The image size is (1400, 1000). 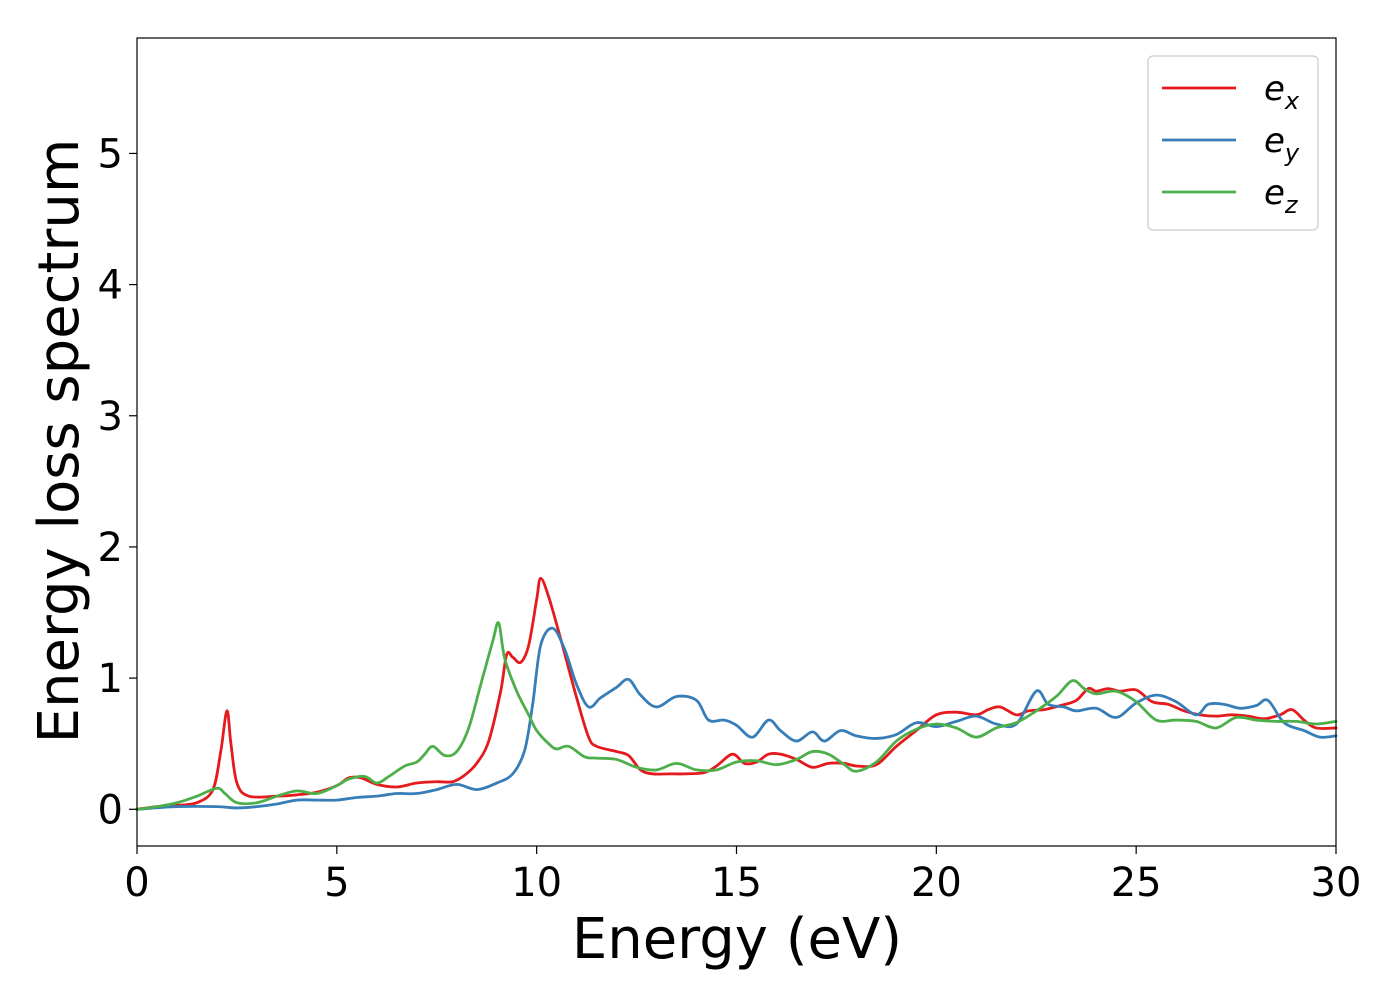 What do you see at coordinates (936, 883) in the screenshot?
I see `x-tick-label: 20` at bounding box center [936, 883].